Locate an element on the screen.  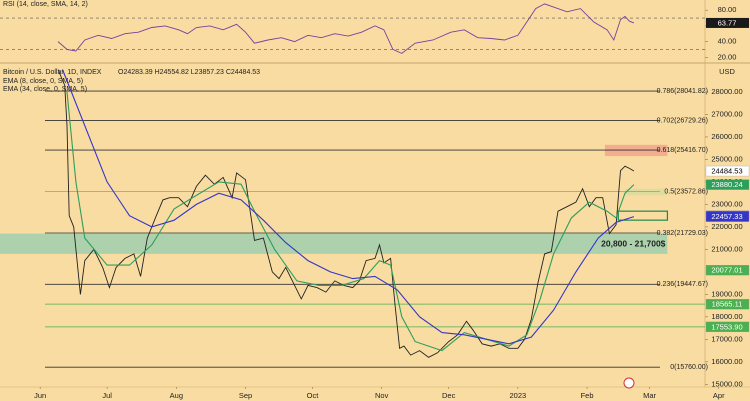
value-tag-label: 63.77 is located at coordinates (727, 22).